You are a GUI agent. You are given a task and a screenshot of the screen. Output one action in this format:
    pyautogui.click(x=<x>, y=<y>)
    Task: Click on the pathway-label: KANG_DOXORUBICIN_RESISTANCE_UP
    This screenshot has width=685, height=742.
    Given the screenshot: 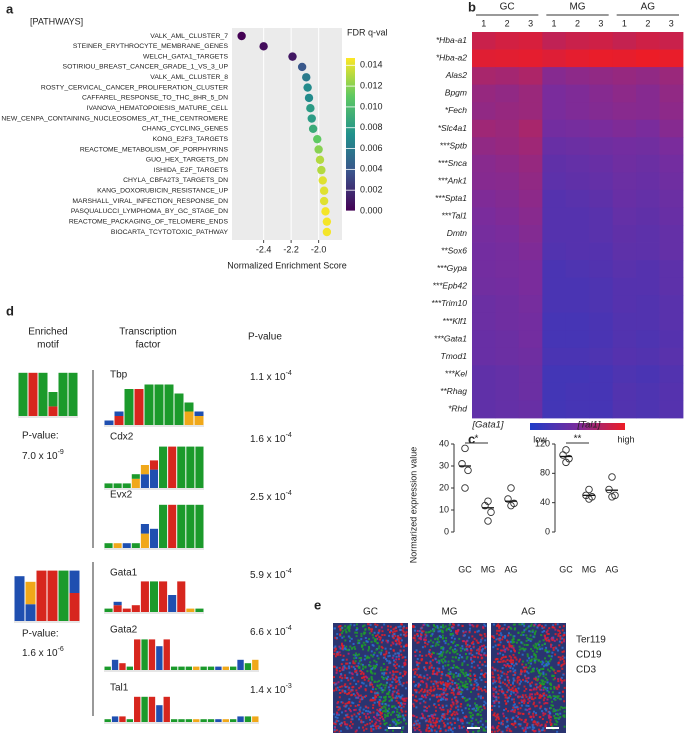 What is the action you would take?
    pyautogui.click(x=162, y=191)
    